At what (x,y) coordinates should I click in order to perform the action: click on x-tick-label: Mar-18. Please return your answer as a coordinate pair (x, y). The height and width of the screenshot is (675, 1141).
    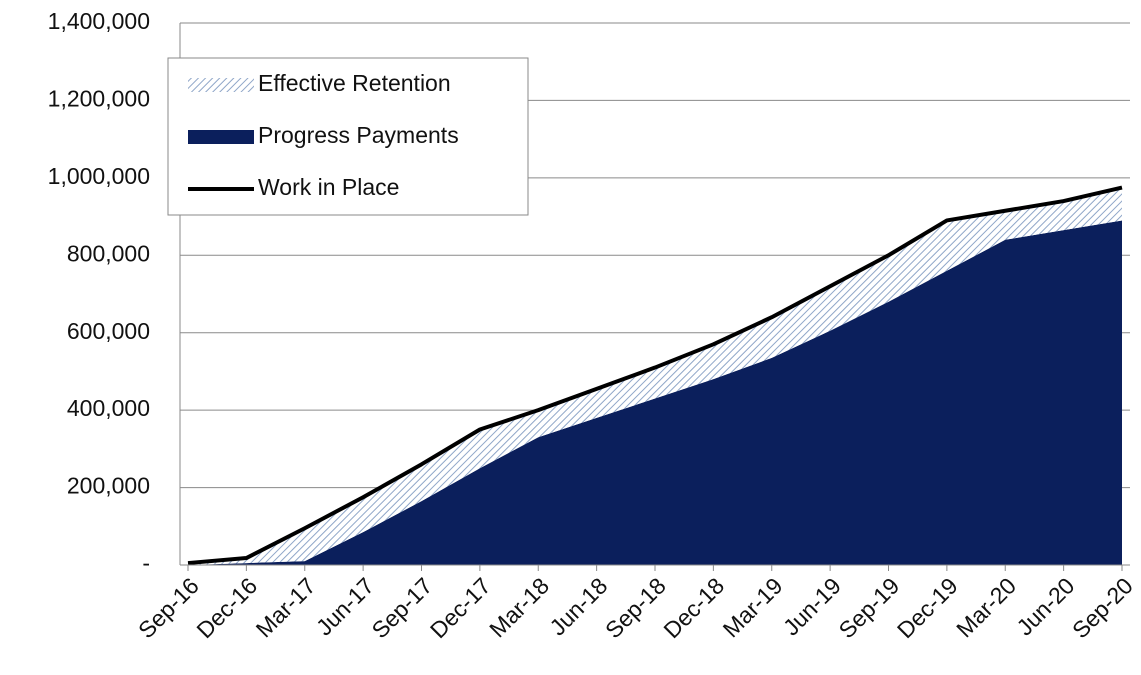
    Looking at the image, I should click on (519, 607).